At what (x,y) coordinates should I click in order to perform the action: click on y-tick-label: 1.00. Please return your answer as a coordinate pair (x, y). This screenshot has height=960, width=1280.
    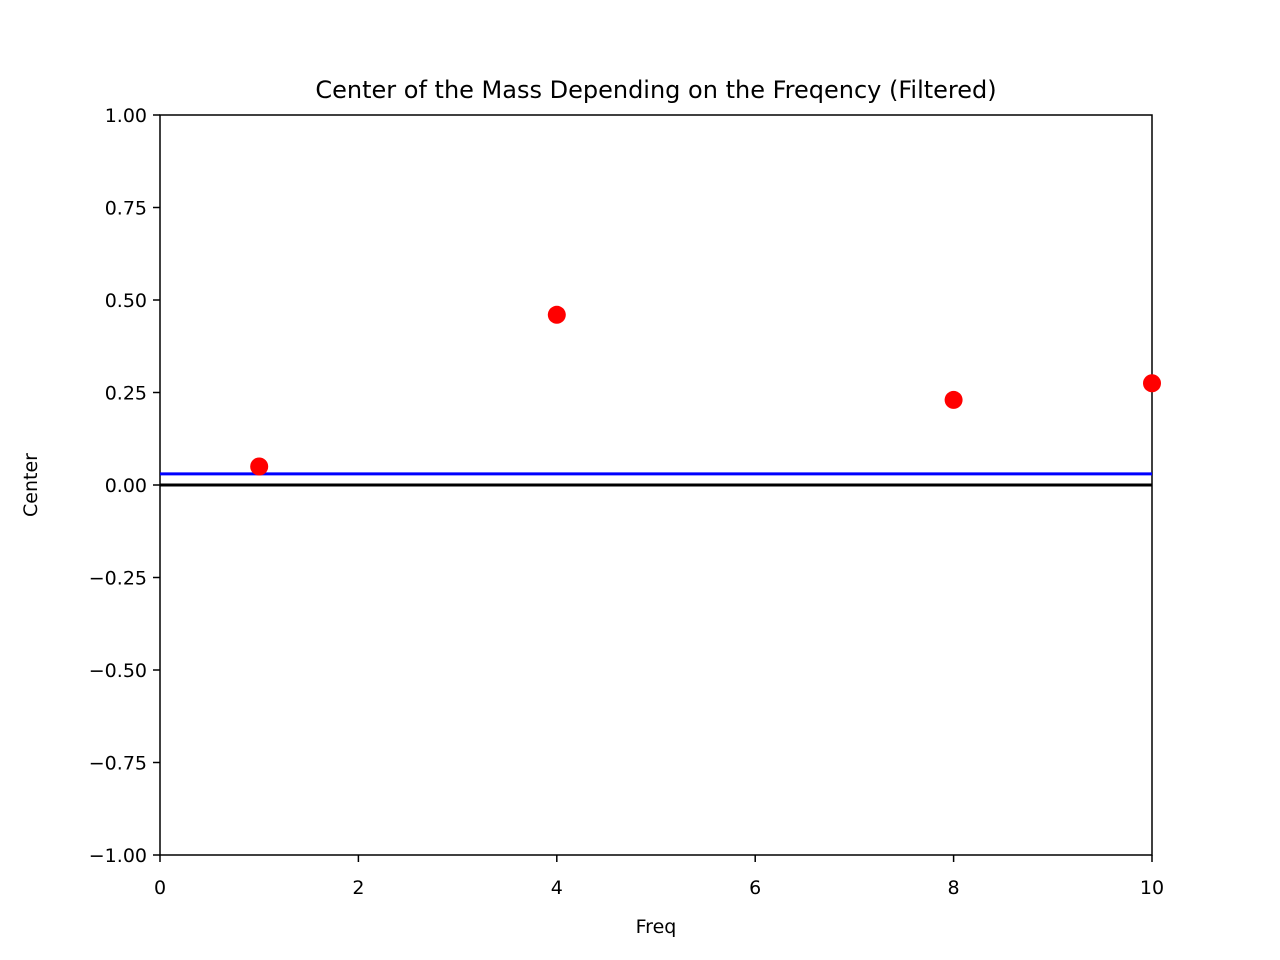
    Looking at the image, I should click on (126, 116).